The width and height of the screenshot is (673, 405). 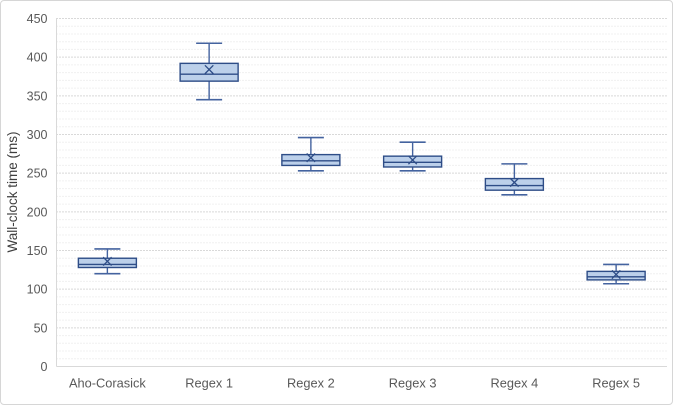 I want to click on box-aho-corasick, so click(x=107, y=261).